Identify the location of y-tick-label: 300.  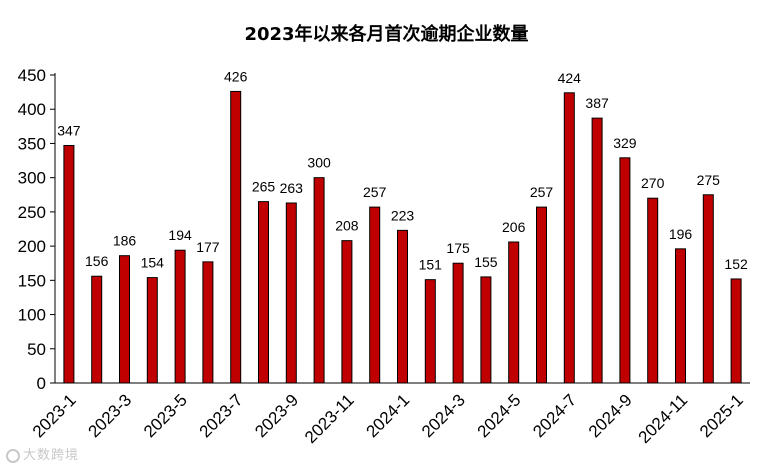
(32, 178).